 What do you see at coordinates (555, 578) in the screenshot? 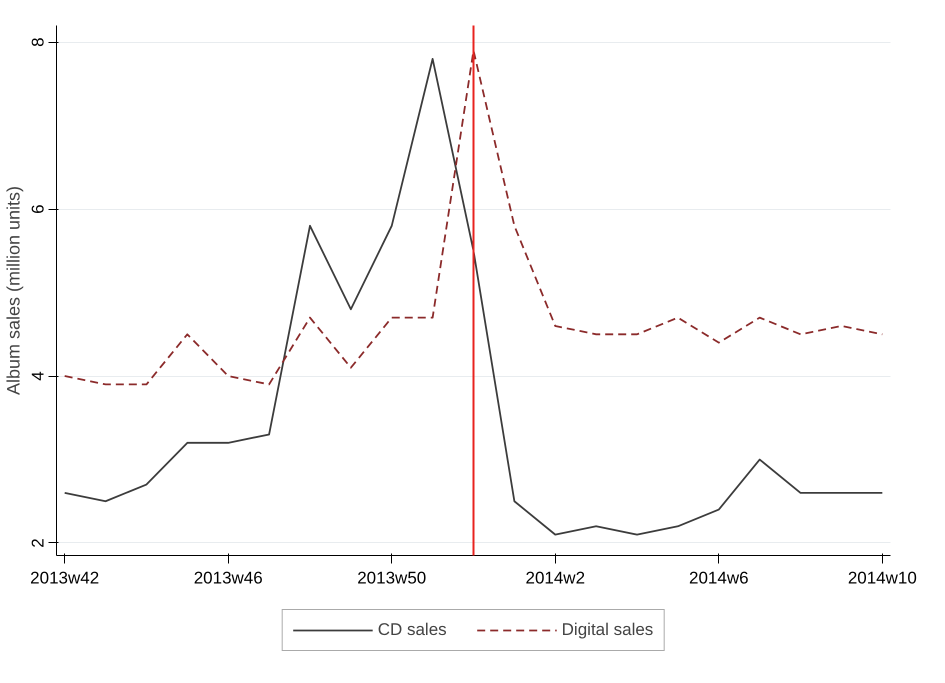
I see `x-tick-label: 2014w2` at bounding box center [555, 578].